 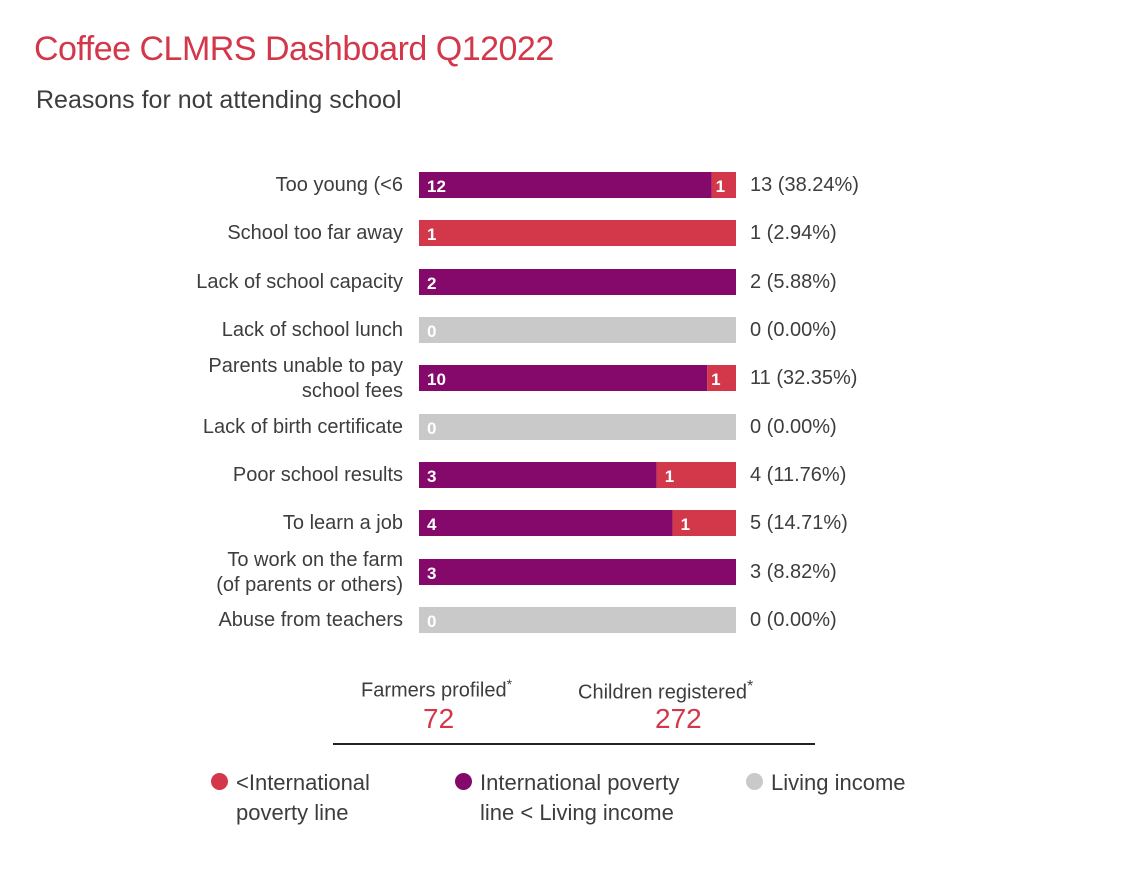 What do you see at coordinates (303, 427) in the screenshot?
I see `category-label: Lack of birth certificate` at bounding box center [303, 427].